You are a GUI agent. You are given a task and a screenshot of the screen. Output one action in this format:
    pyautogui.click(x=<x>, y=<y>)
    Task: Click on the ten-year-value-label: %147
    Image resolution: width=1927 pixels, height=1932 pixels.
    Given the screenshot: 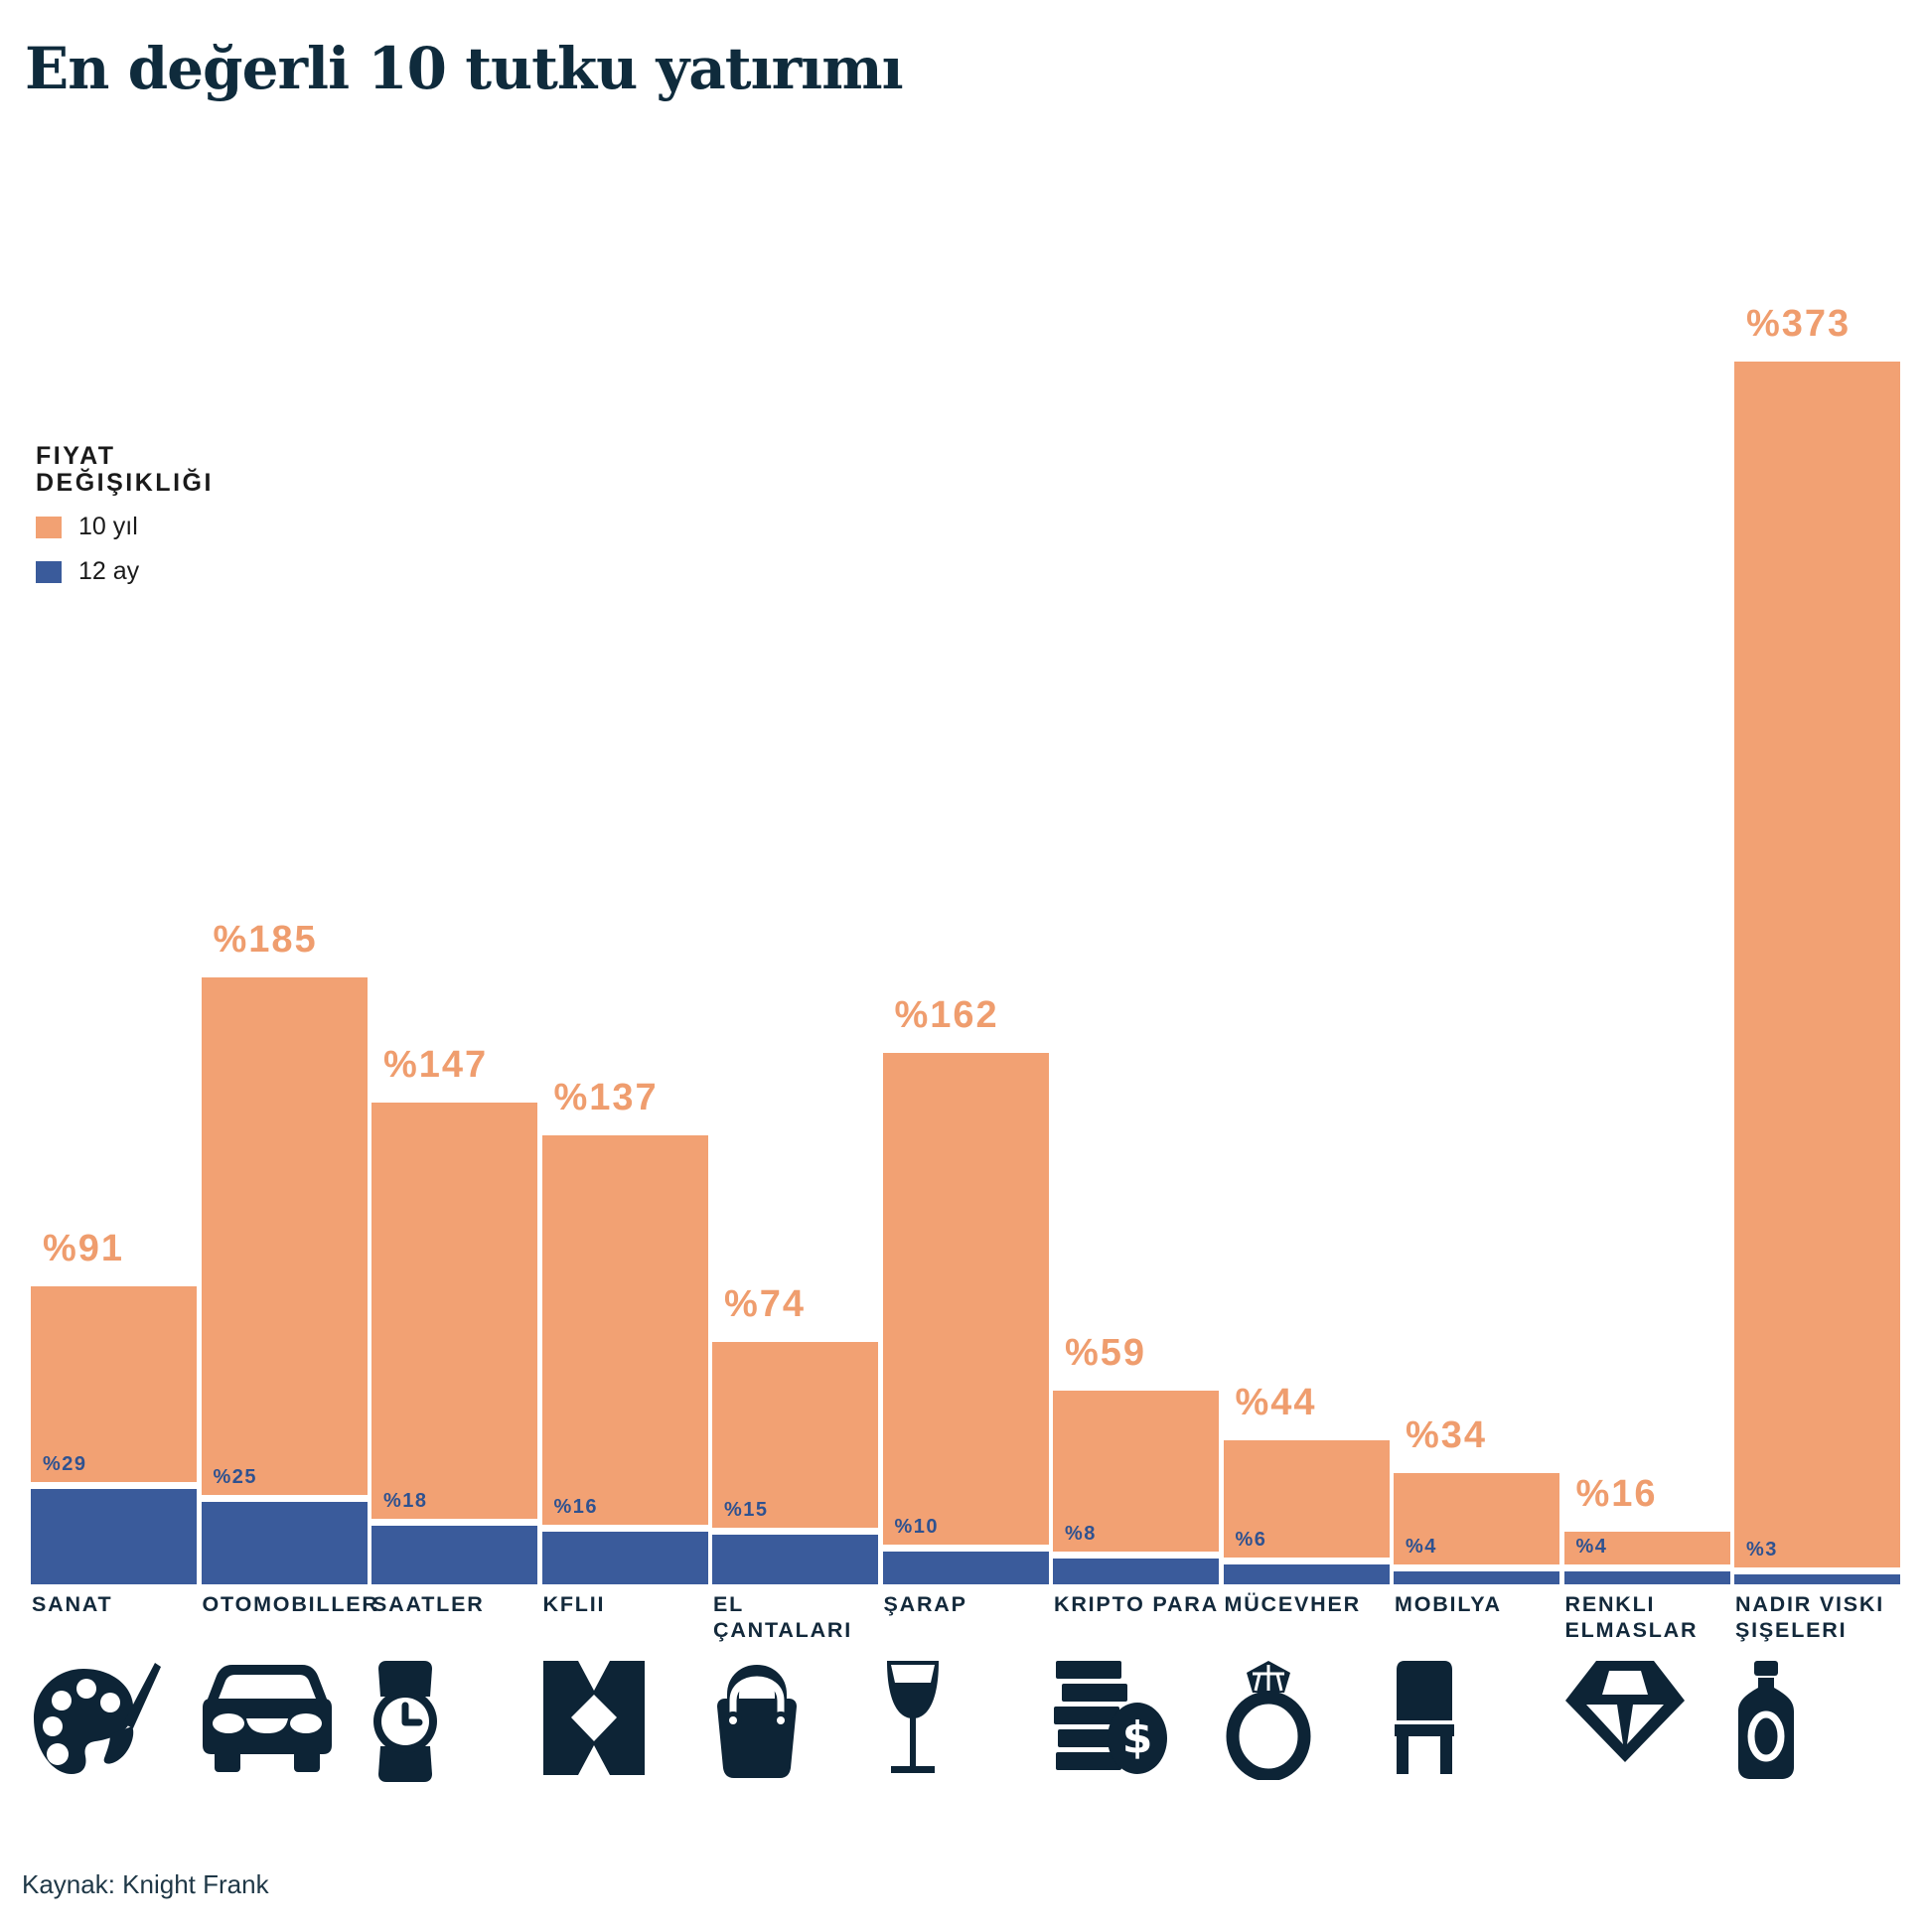 What is the action you would take?
    pyautogui.click(x=436, y=1065)
    